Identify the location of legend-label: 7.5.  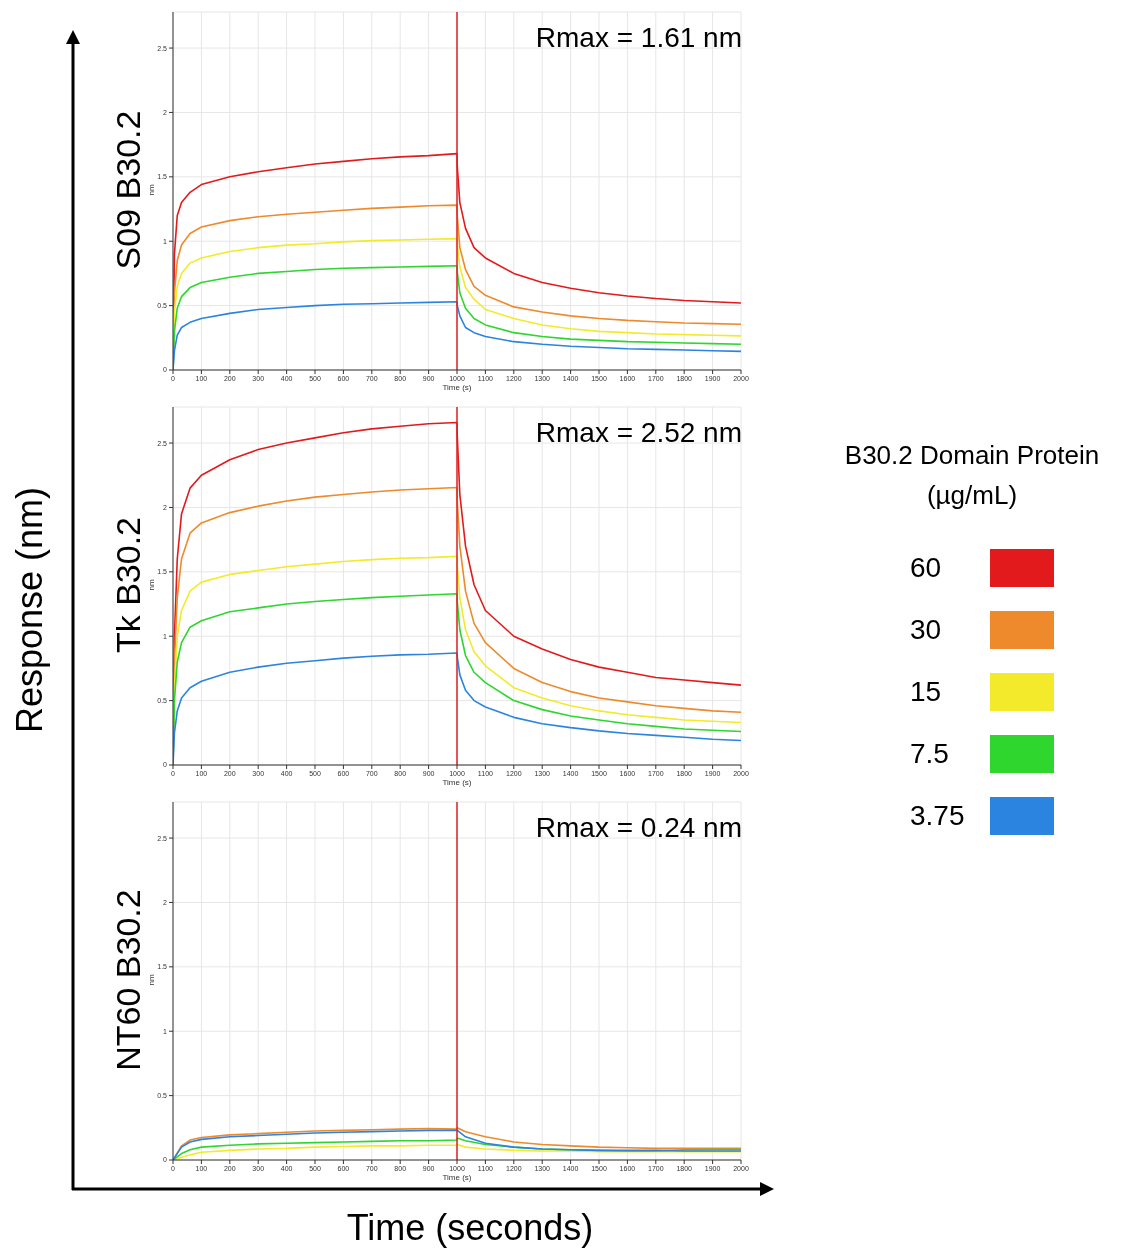
(930, 754).